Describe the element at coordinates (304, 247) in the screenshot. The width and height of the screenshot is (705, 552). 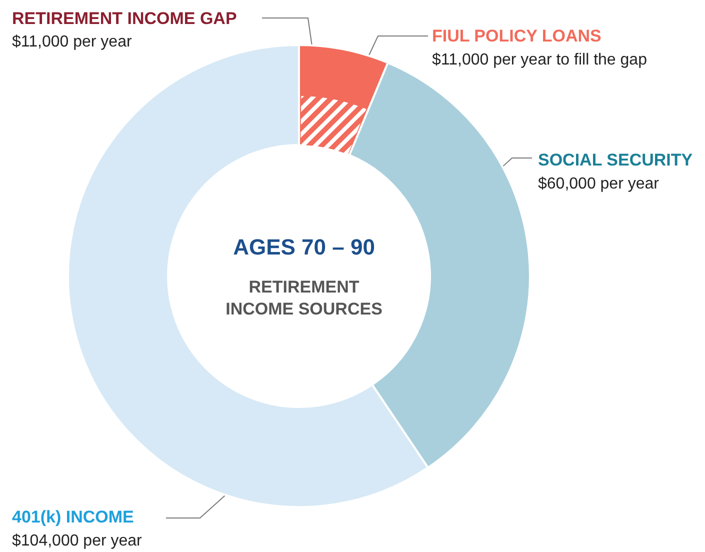
I see `text: AGES 70 – 90` at that location.